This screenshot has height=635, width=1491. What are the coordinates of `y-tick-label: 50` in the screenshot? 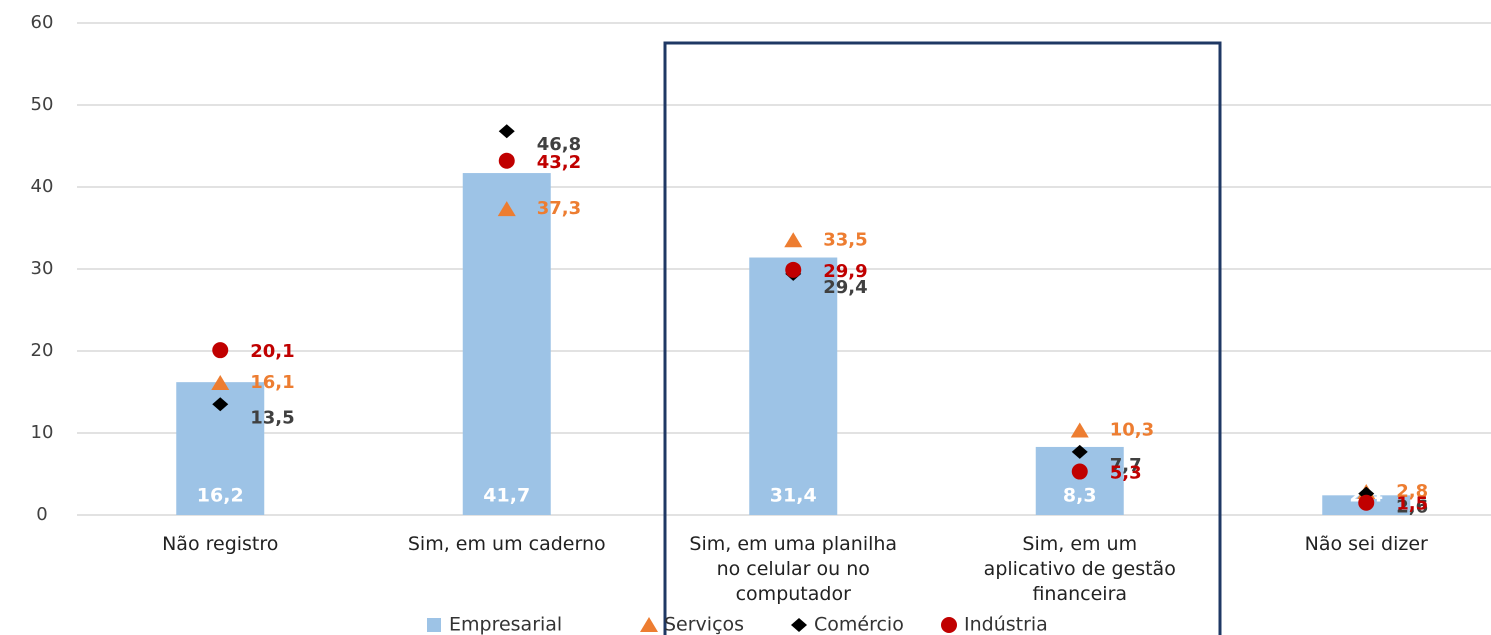 It's located at (42, 104).